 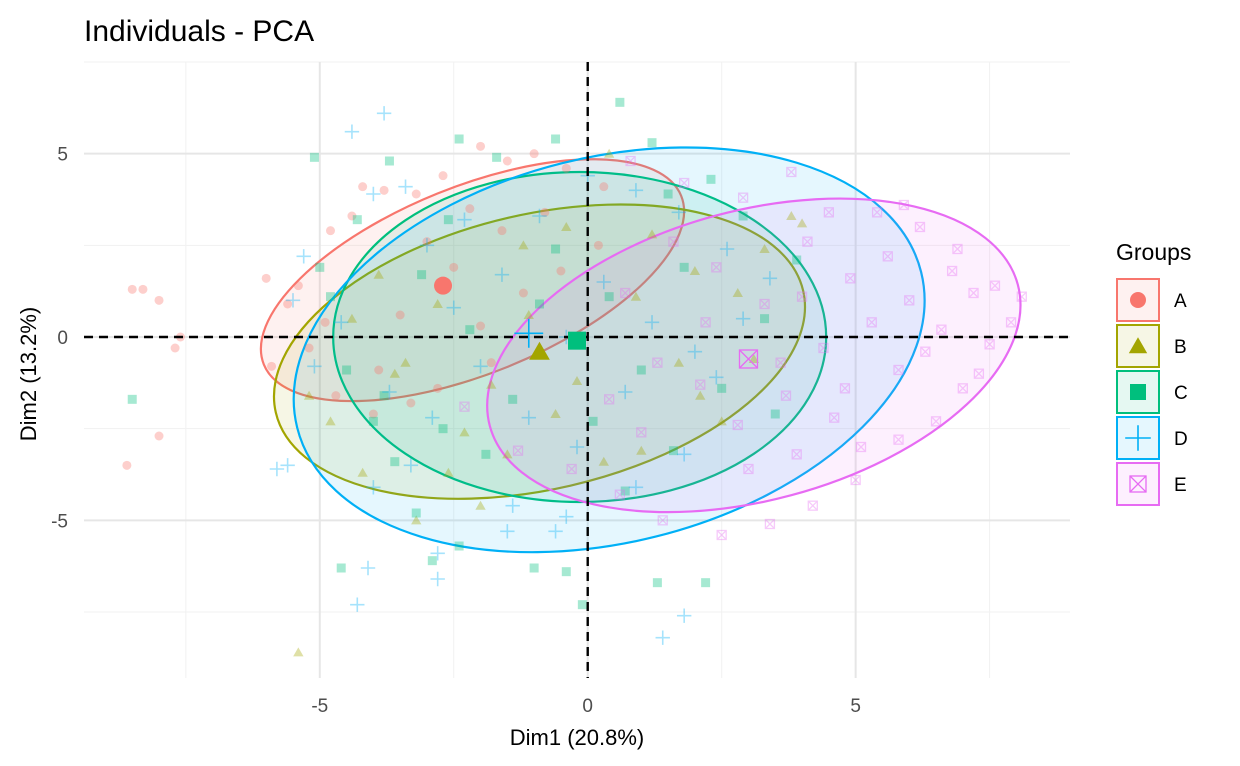 I want to click on legend-marker-D, so click(x=1138, y=438).